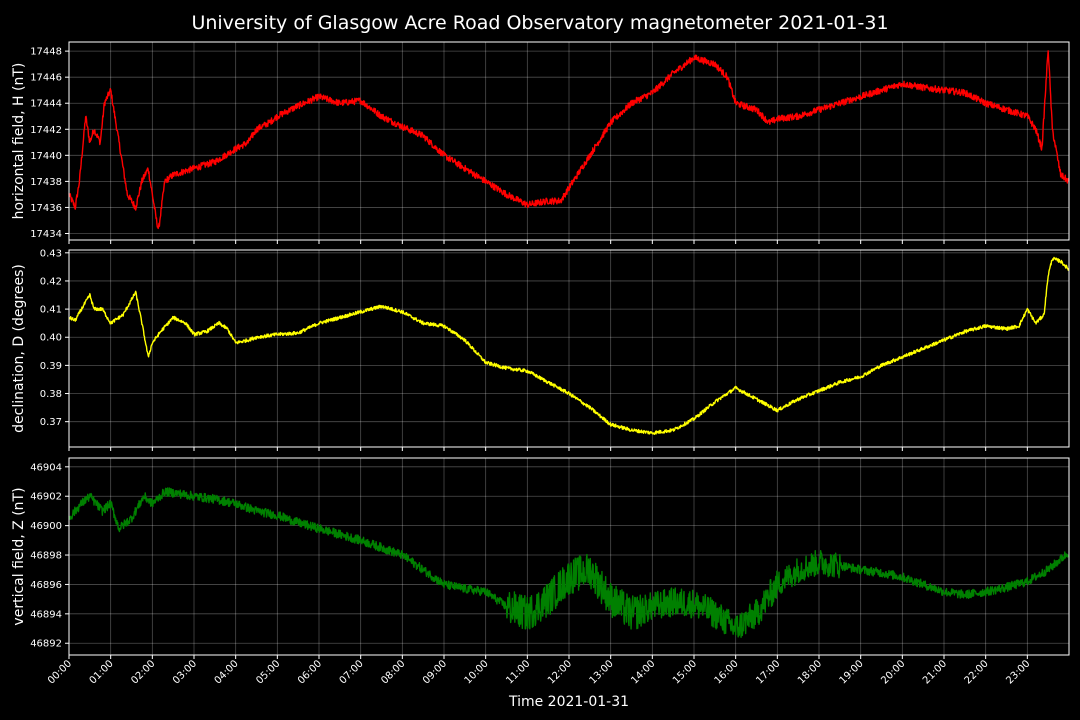 The width and height of the screenshot is (1080, 720). What do you see at coordinates (46, 78) in the screenshot?
I see `y-tick-label: 17446` at bounding box center [46, 78].